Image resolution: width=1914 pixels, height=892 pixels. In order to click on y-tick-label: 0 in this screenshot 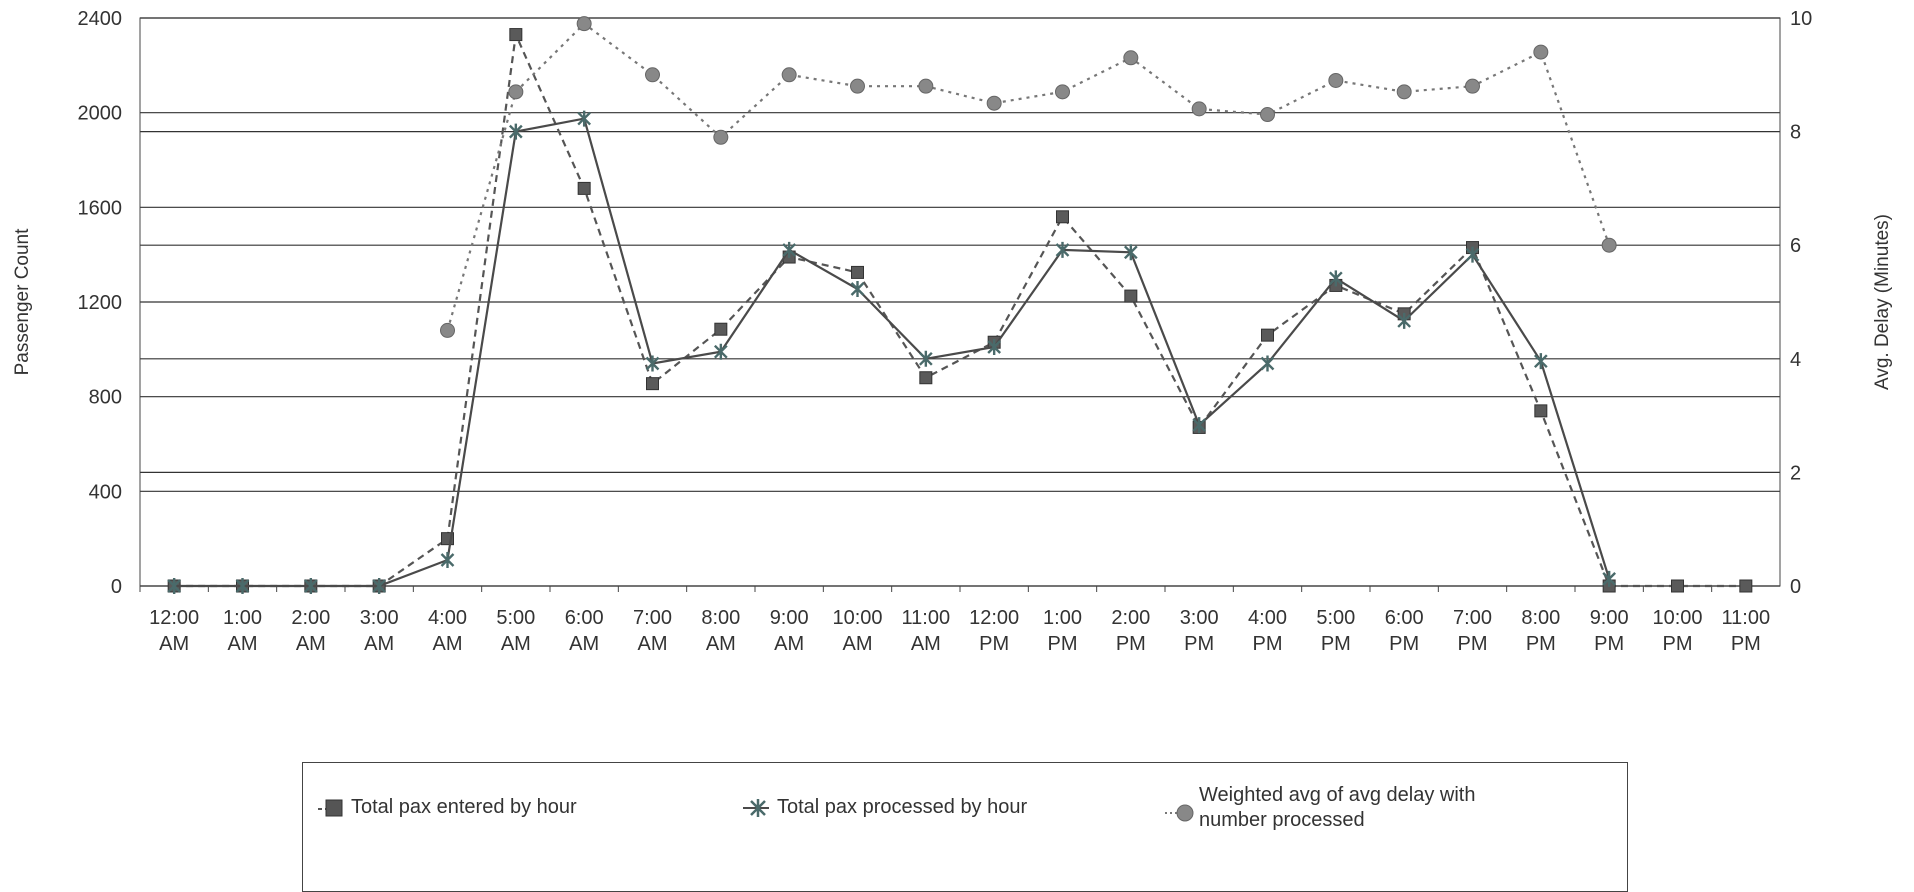, I will do `click(116, 587)`.